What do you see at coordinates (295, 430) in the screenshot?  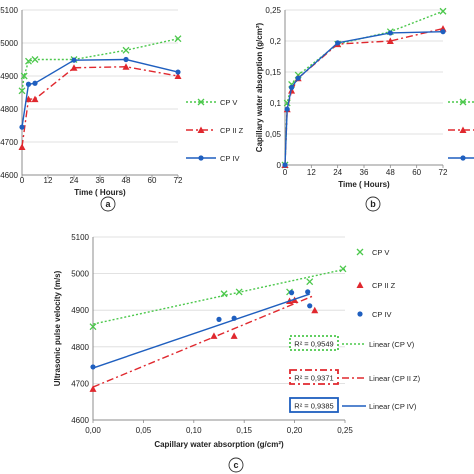 I see `x-tick-label: 0,20` at bounding box center [295, 430].